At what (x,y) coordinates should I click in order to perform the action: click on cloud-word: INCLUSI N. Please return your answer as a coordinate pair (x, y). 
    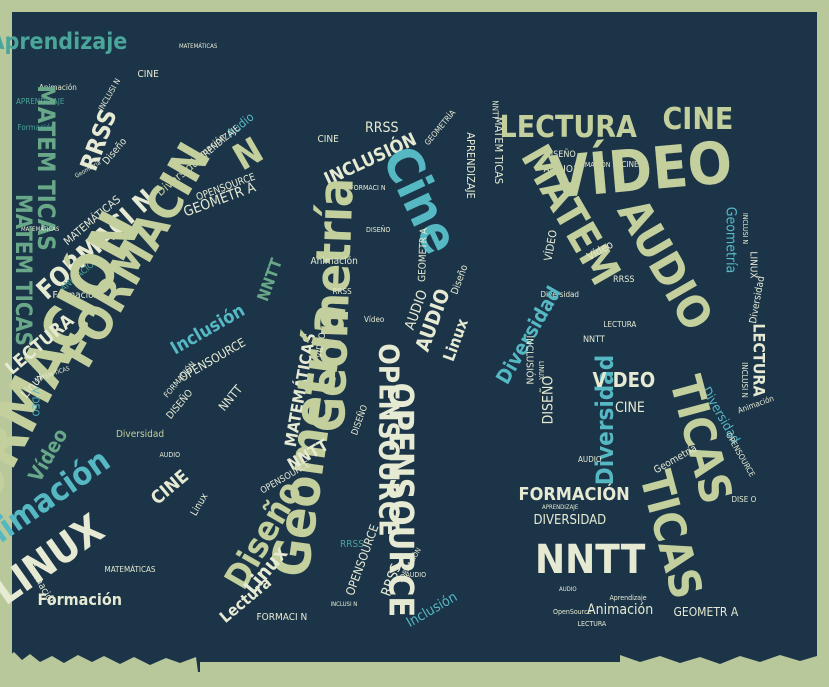
    Looking at the image, I should click on (344, 604).